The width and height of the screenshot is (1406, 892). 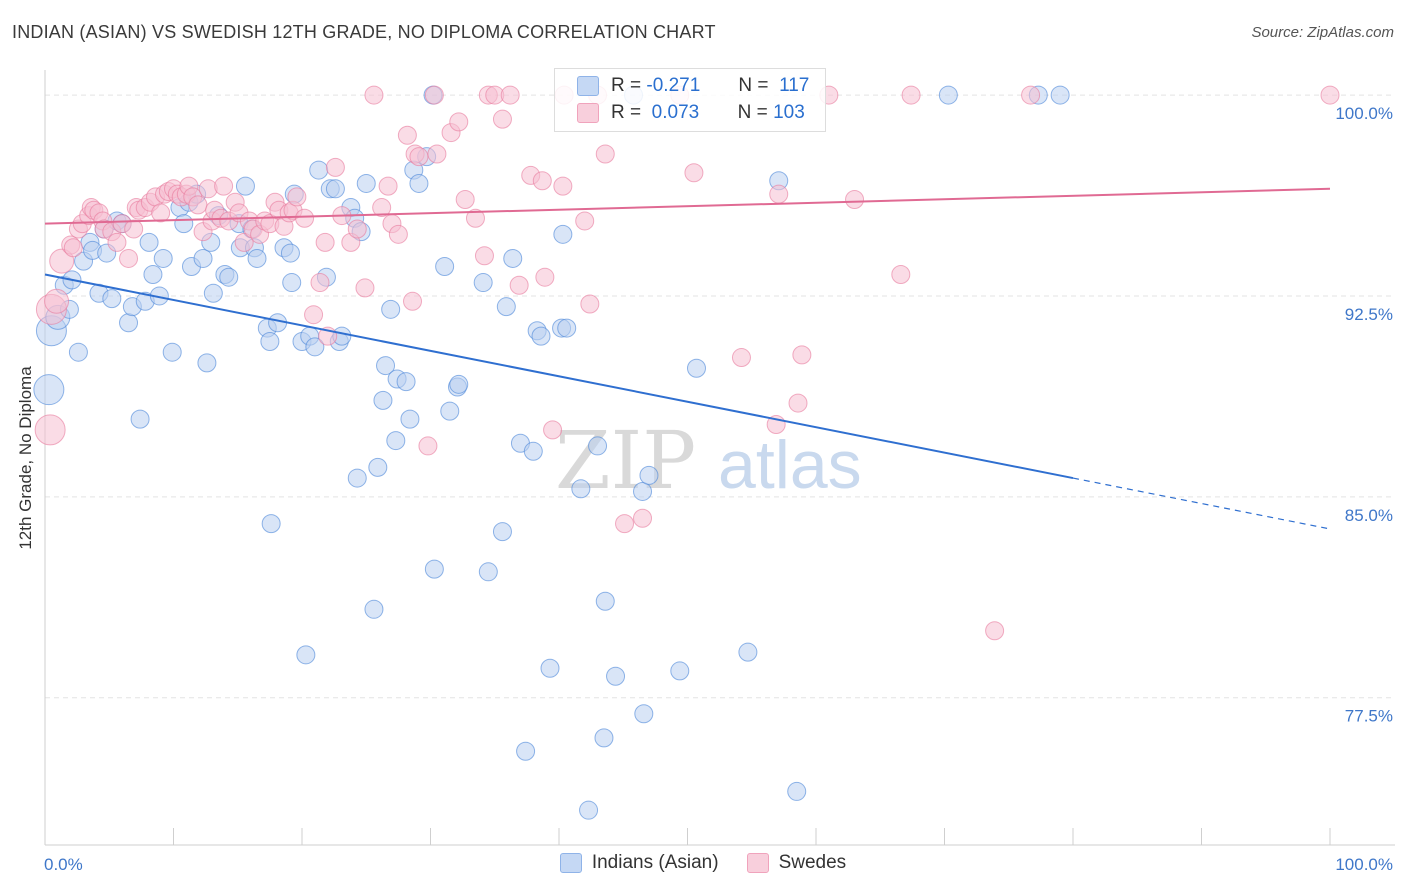 What do you see at coordinates (1369, 716) in the screenshot?
I see `y-tick-label: 77.5%` at bounding box center [1369, 716].